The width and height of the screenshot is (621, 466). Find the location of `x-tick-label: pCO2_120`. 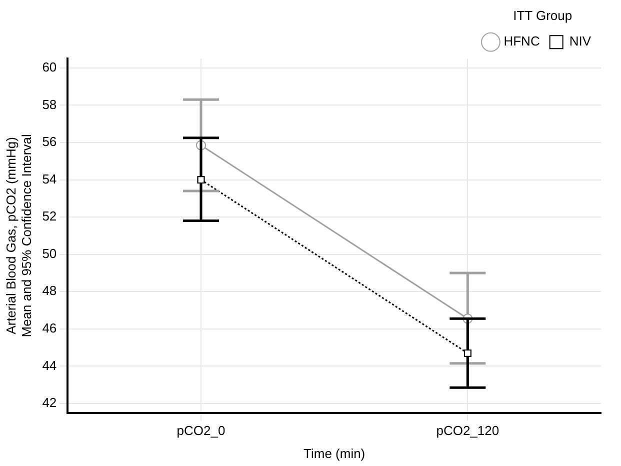

x-tick-label: pCO2_120 is located at coordinates (468, 430).